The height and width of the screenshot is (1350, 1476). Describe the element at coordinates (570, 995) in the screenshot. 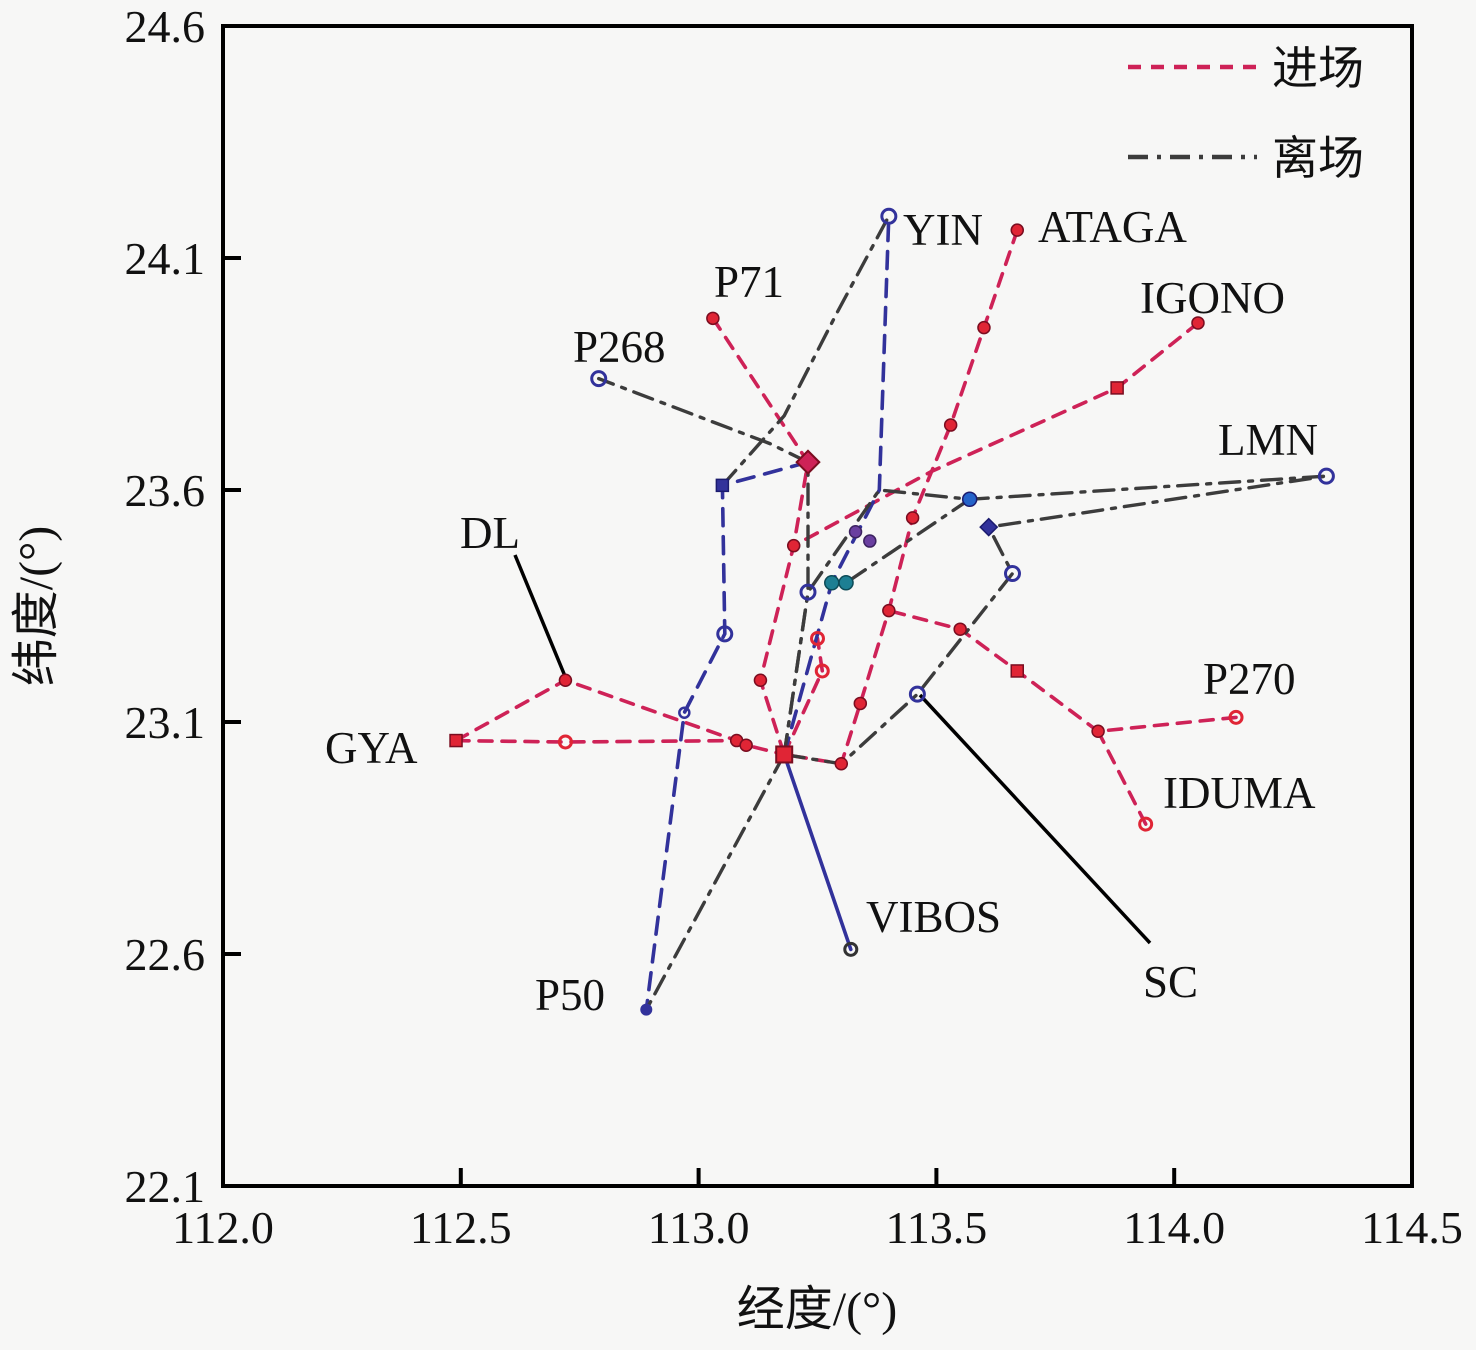

I see `waypoint-label-P50: P50` at that location.